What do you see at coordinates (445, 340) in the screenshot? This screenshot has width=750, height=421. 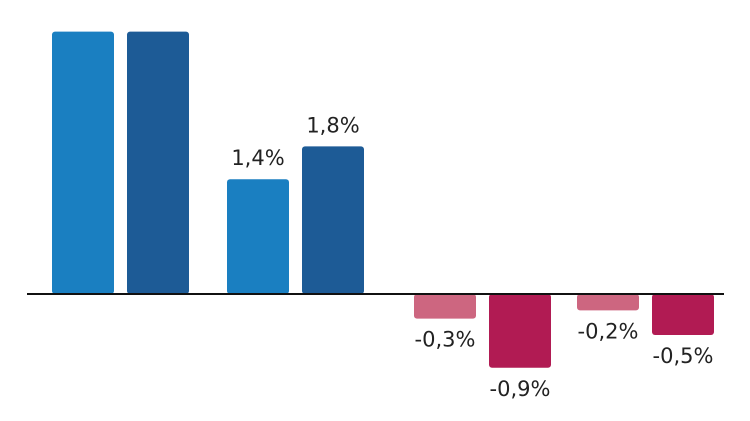 I see `value-label-2-0: -0,3%` at bounding box center [445, 340].